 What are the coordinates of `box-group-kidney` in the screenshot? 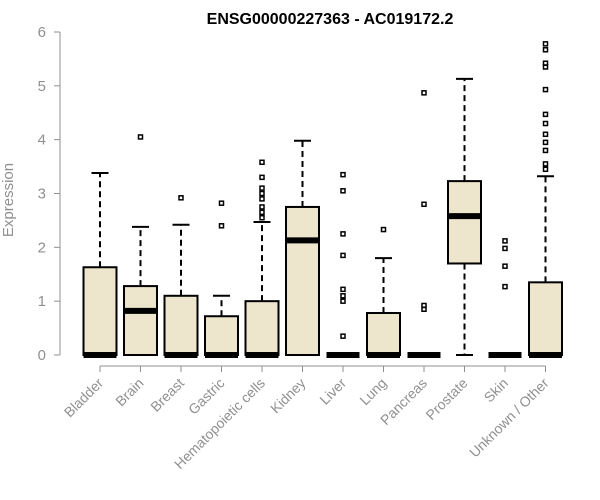 It's located at (302, 247).